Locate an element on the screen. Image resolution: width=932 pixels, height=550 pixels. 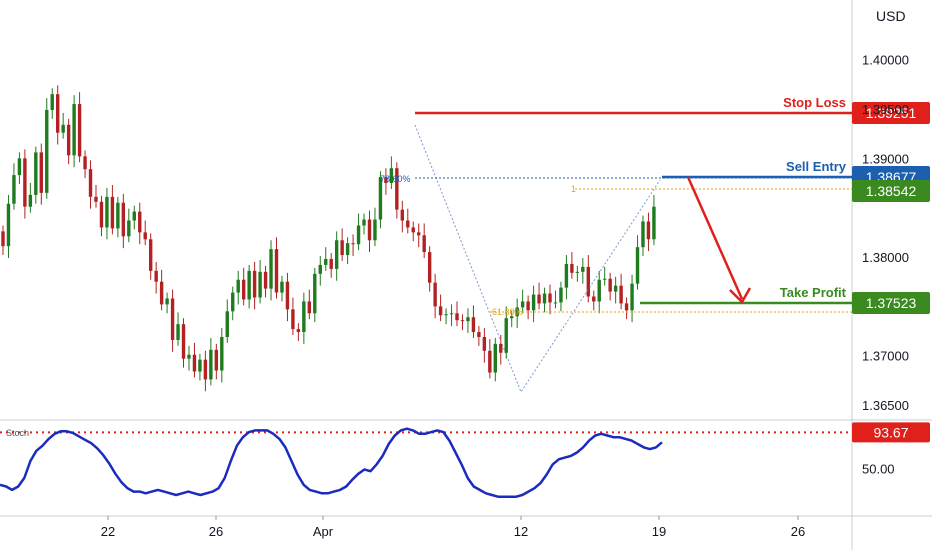
current-price-tag is located at coordinates (891, 191).